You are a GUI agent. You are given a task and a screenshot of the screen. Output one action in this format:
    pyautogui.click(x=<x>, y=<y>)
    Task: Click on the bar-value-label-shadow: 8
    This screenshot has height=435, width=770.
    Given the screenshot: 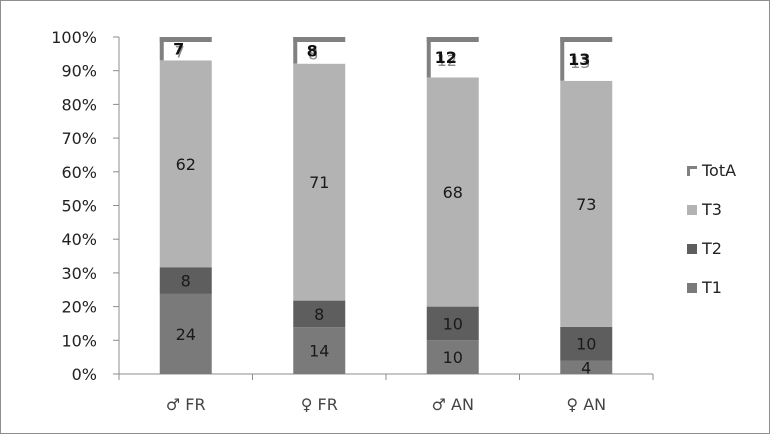 What is the action you would take?
    pyautogui.click(x=313, y=53)
    